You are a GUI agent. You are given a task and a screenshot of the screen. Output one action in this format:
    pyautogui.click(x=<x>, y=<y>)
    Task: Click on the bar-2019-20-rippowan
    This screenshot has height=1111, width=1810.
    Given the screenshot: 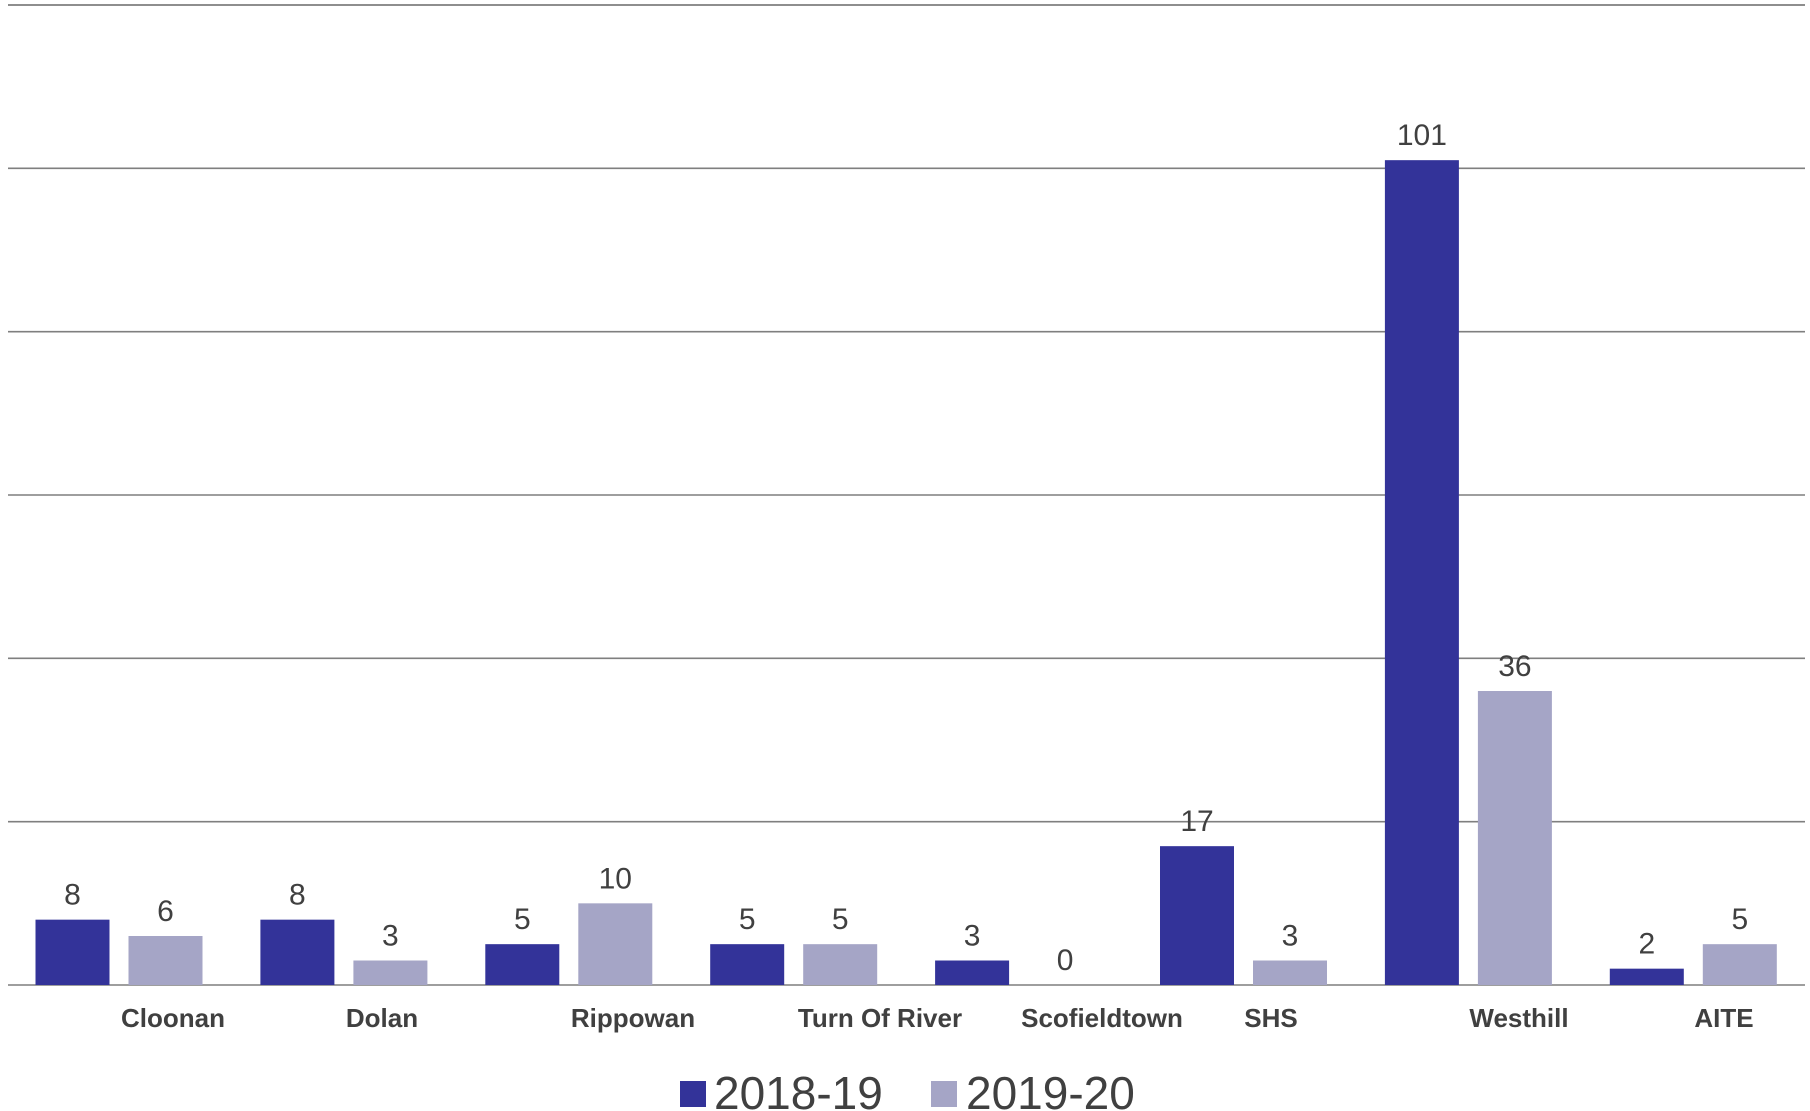 What is the action you would take?
    pyautogui.click(x=615, y=944)
    